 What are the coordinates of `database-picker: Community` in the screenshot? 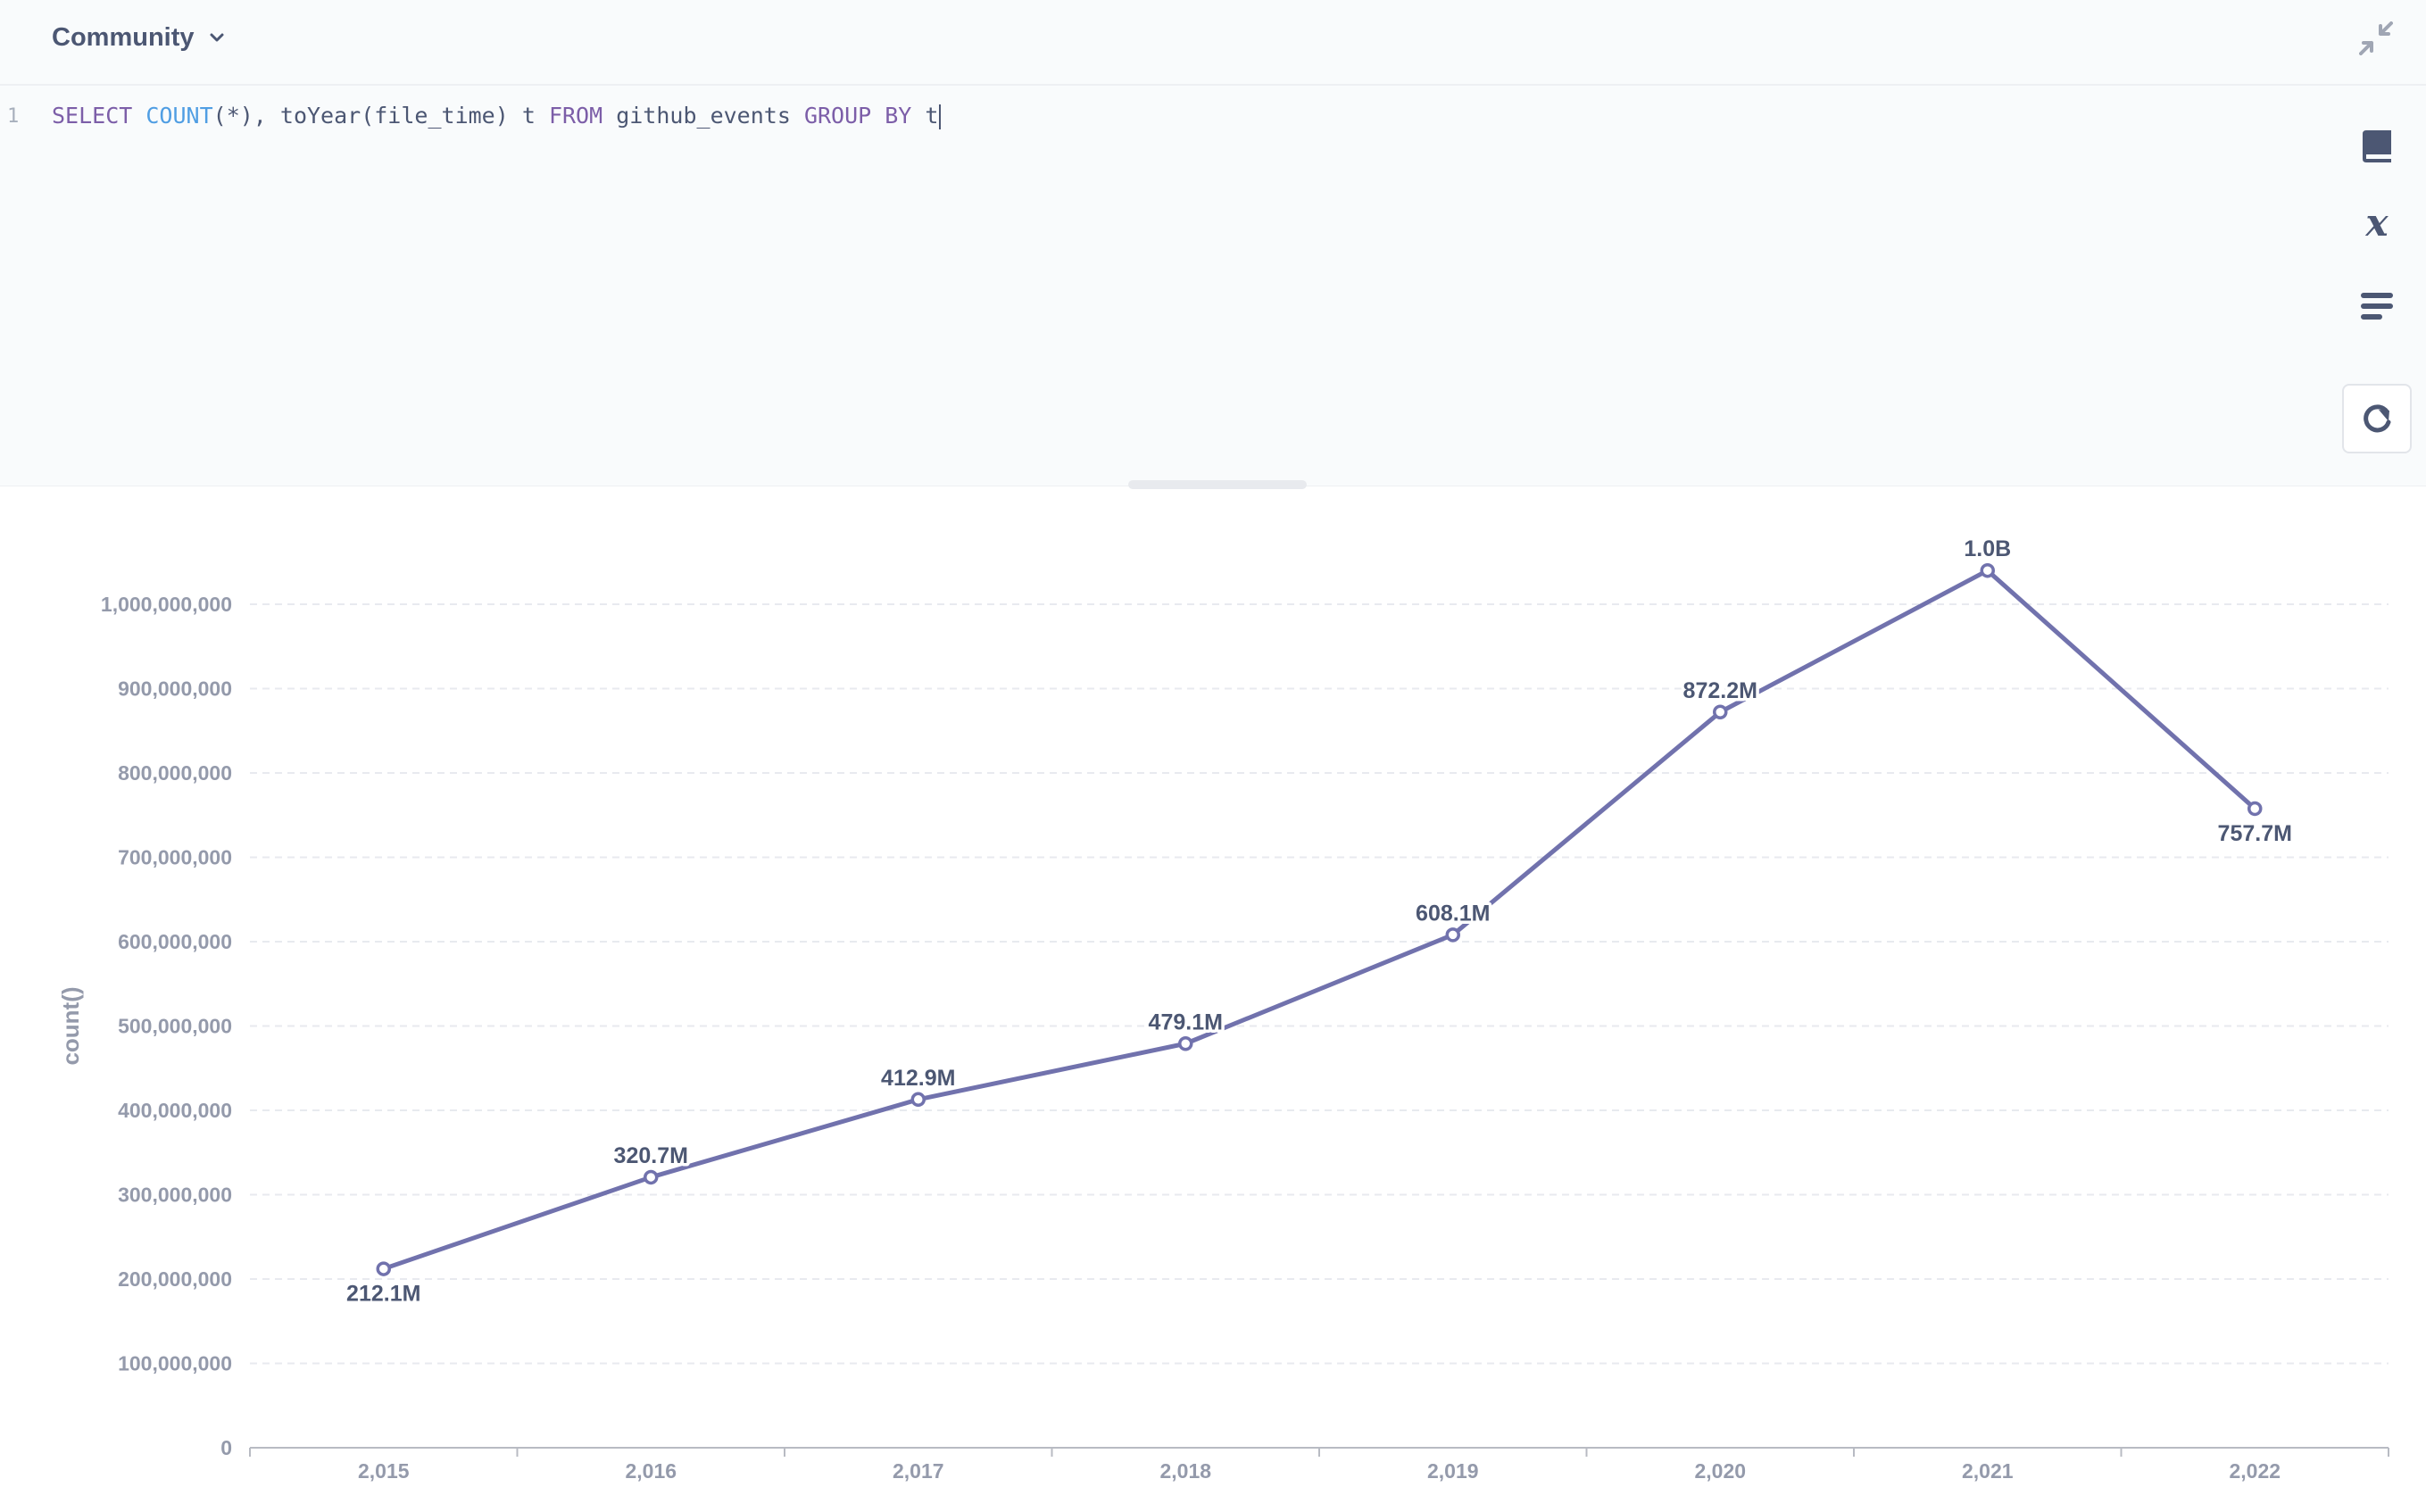 It's located at (139, 38).